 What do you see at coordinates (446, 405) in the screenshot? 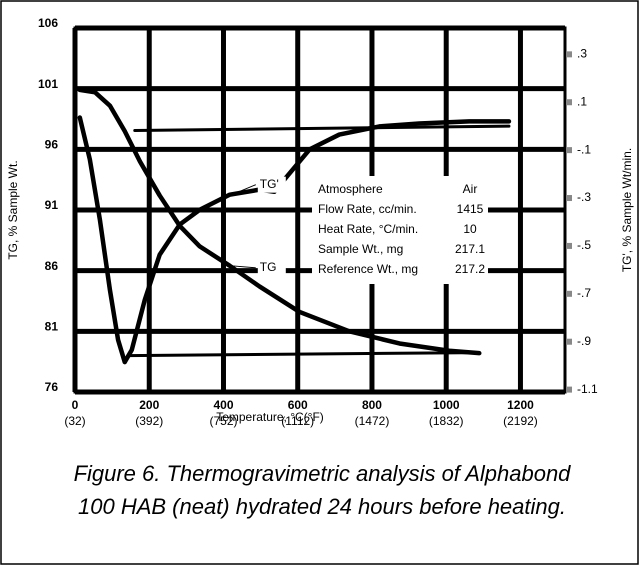
I see `x-tick-label: 1000` at bounding box center [446, 405].